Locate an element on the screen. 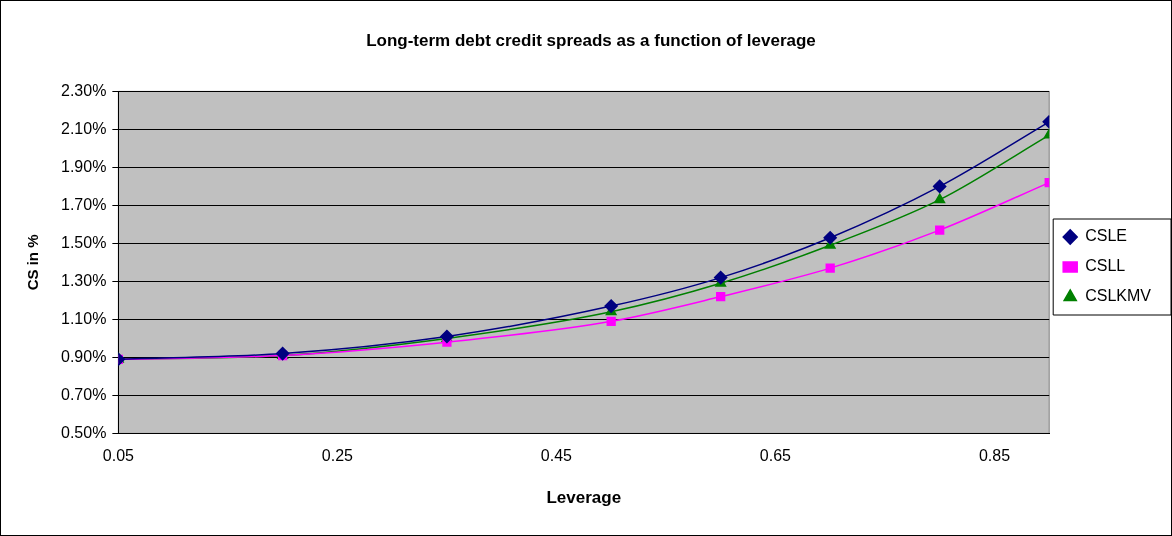 The width and height of the screenshot is (1172, 536). y-tick-label: 2.10% is located at coordinates (83, 128).